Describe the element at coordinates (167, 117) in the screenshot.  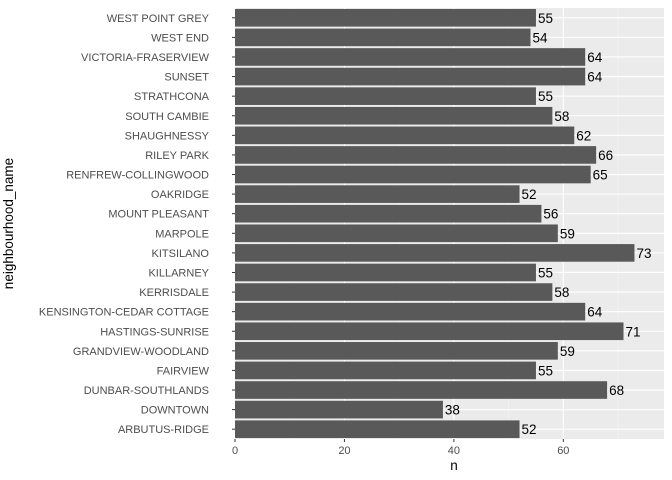
I see `y-tick-label: SOUTH CAMBIE` at that location.